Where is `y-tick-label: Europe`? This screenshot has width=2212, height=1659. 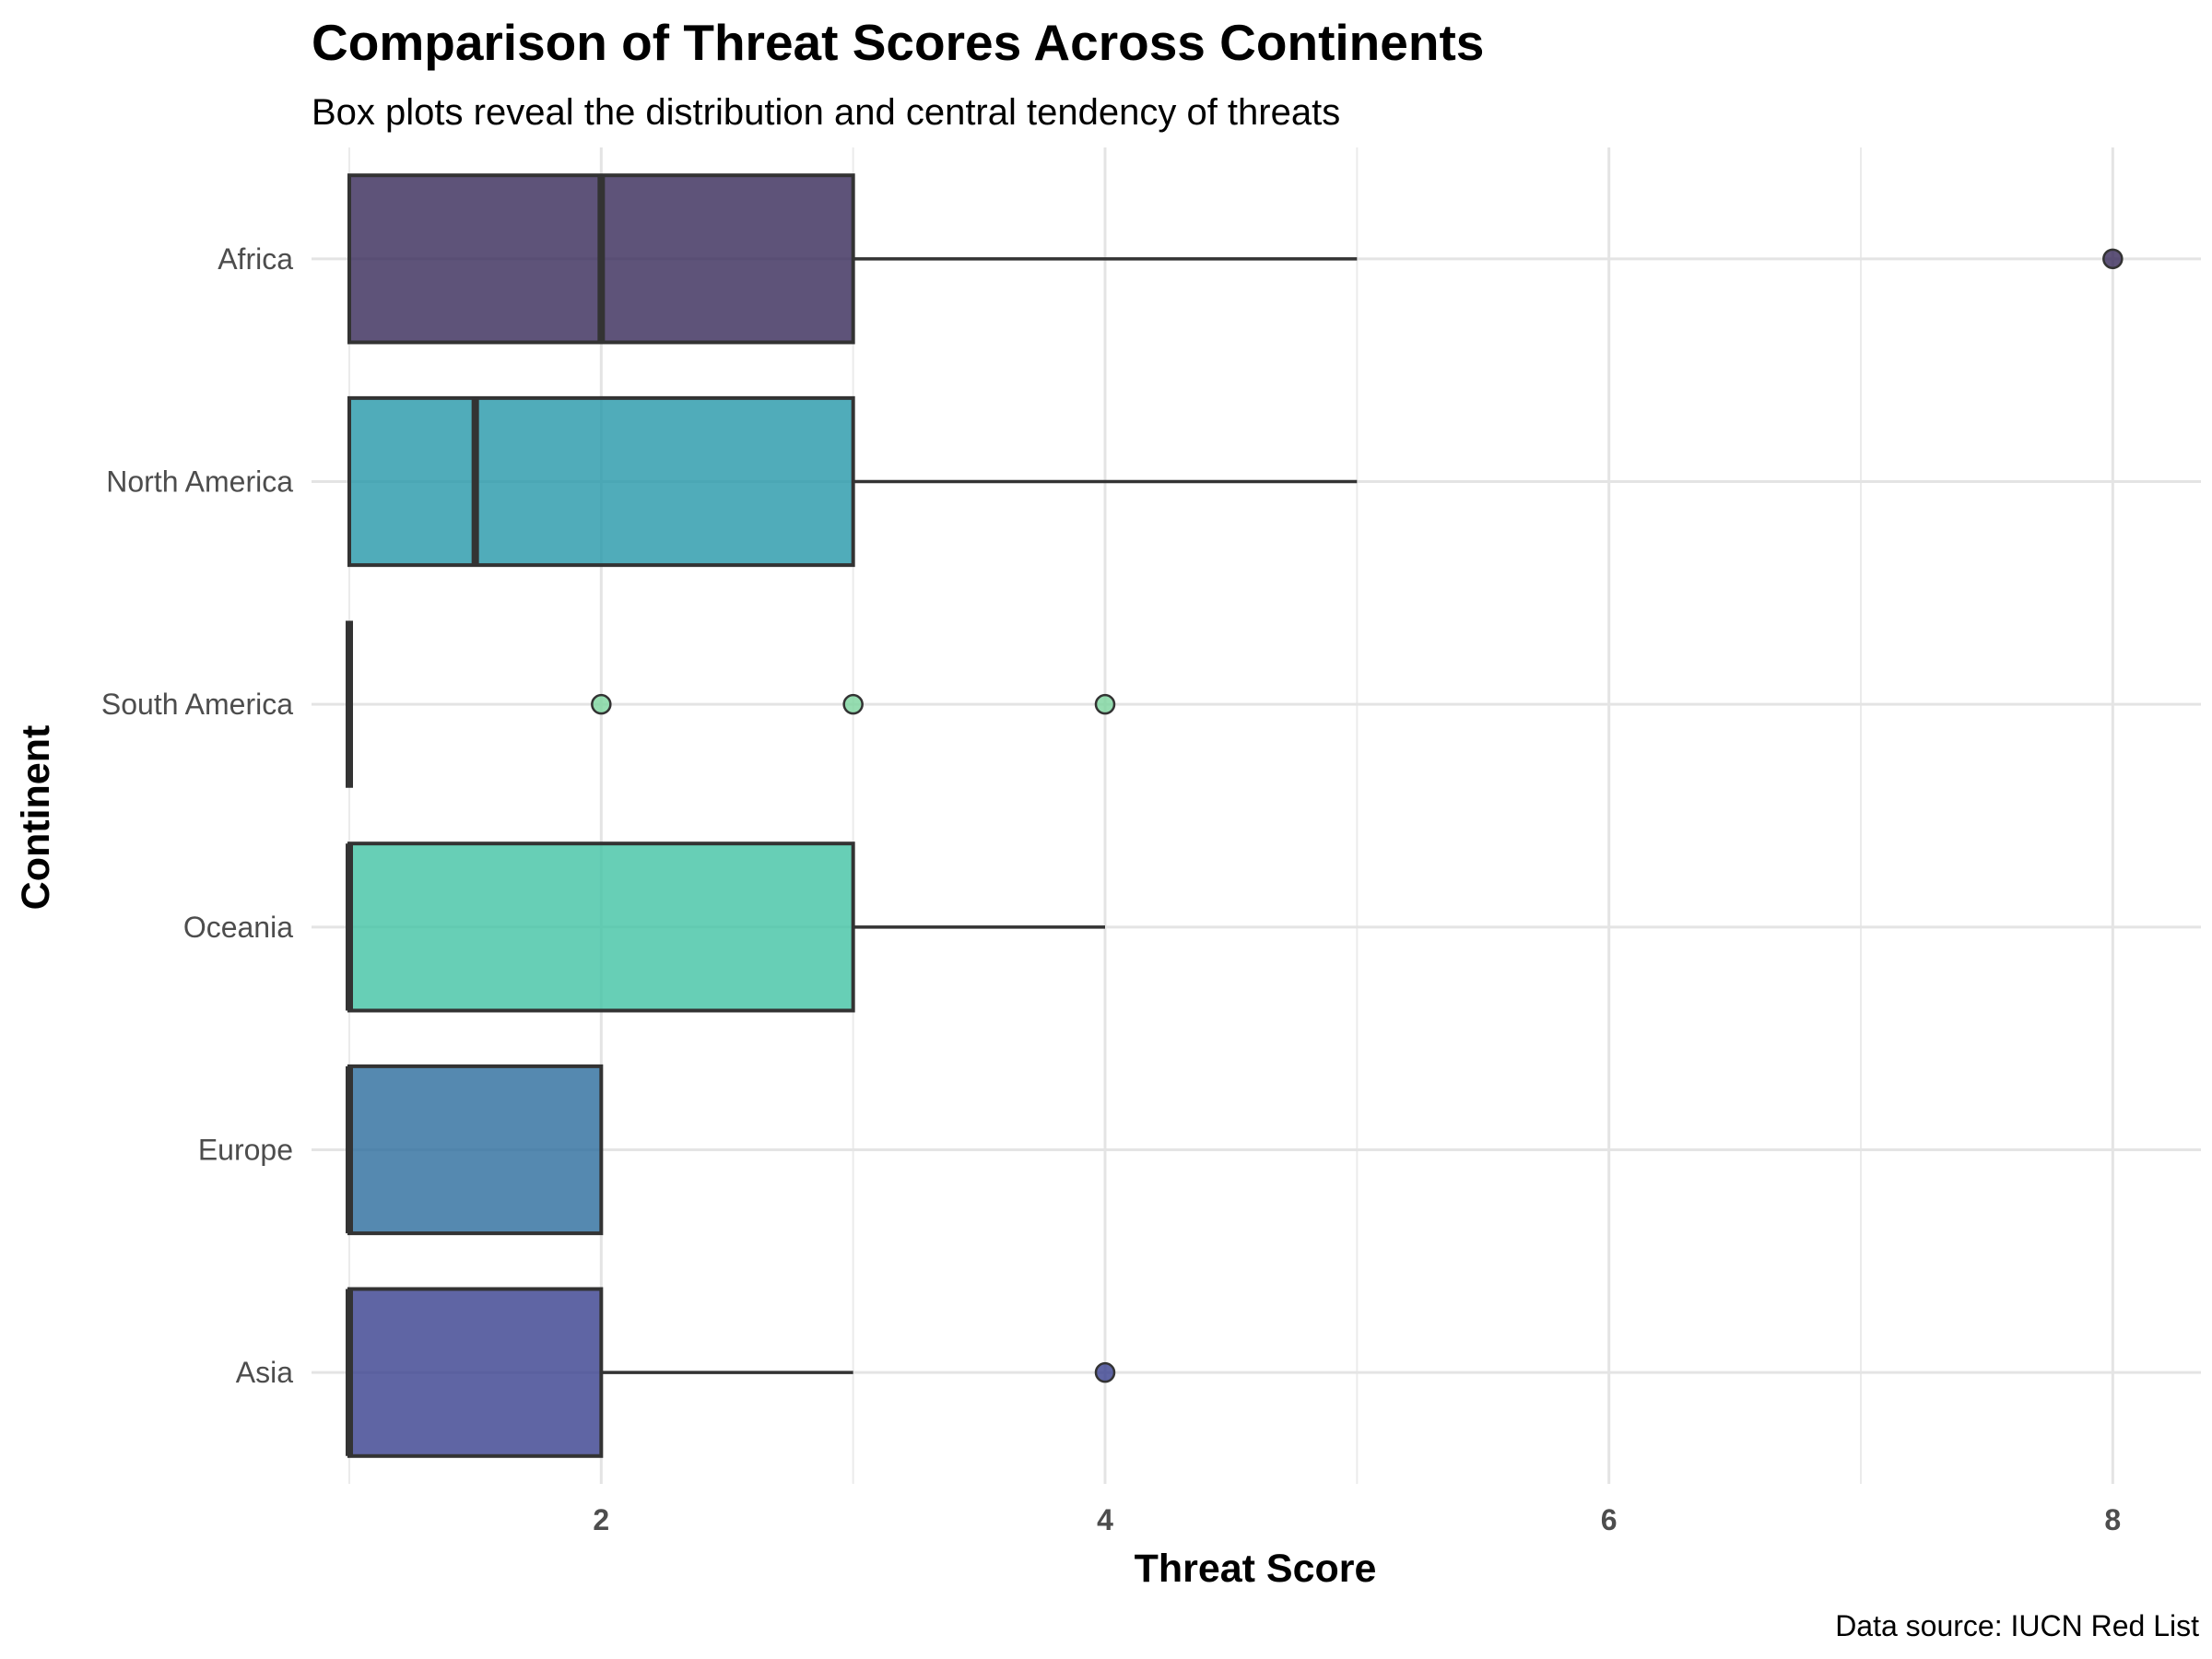 y-tick-label: Europe is located at coordinates (245, 1150).